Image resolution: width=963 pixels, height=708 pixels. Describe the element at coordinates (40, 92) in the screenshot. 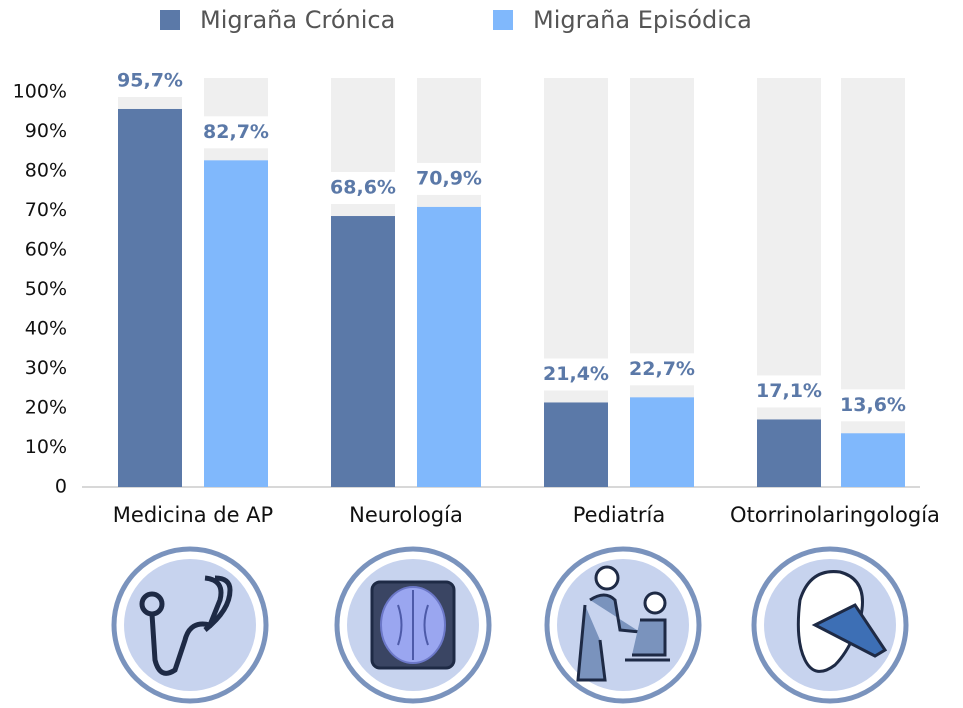

I see `y-tick-label: 100%` at that location.